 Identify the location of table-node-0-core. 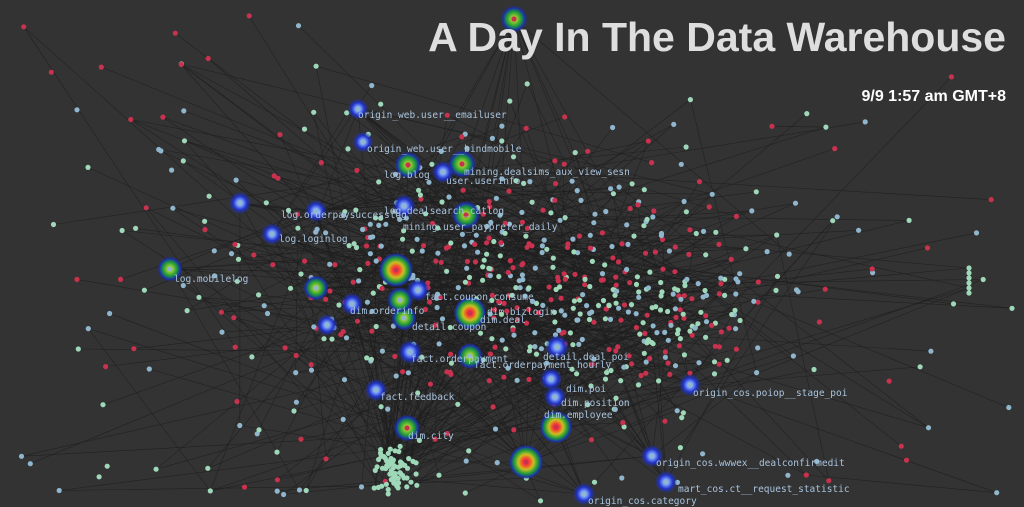
(358, 109).